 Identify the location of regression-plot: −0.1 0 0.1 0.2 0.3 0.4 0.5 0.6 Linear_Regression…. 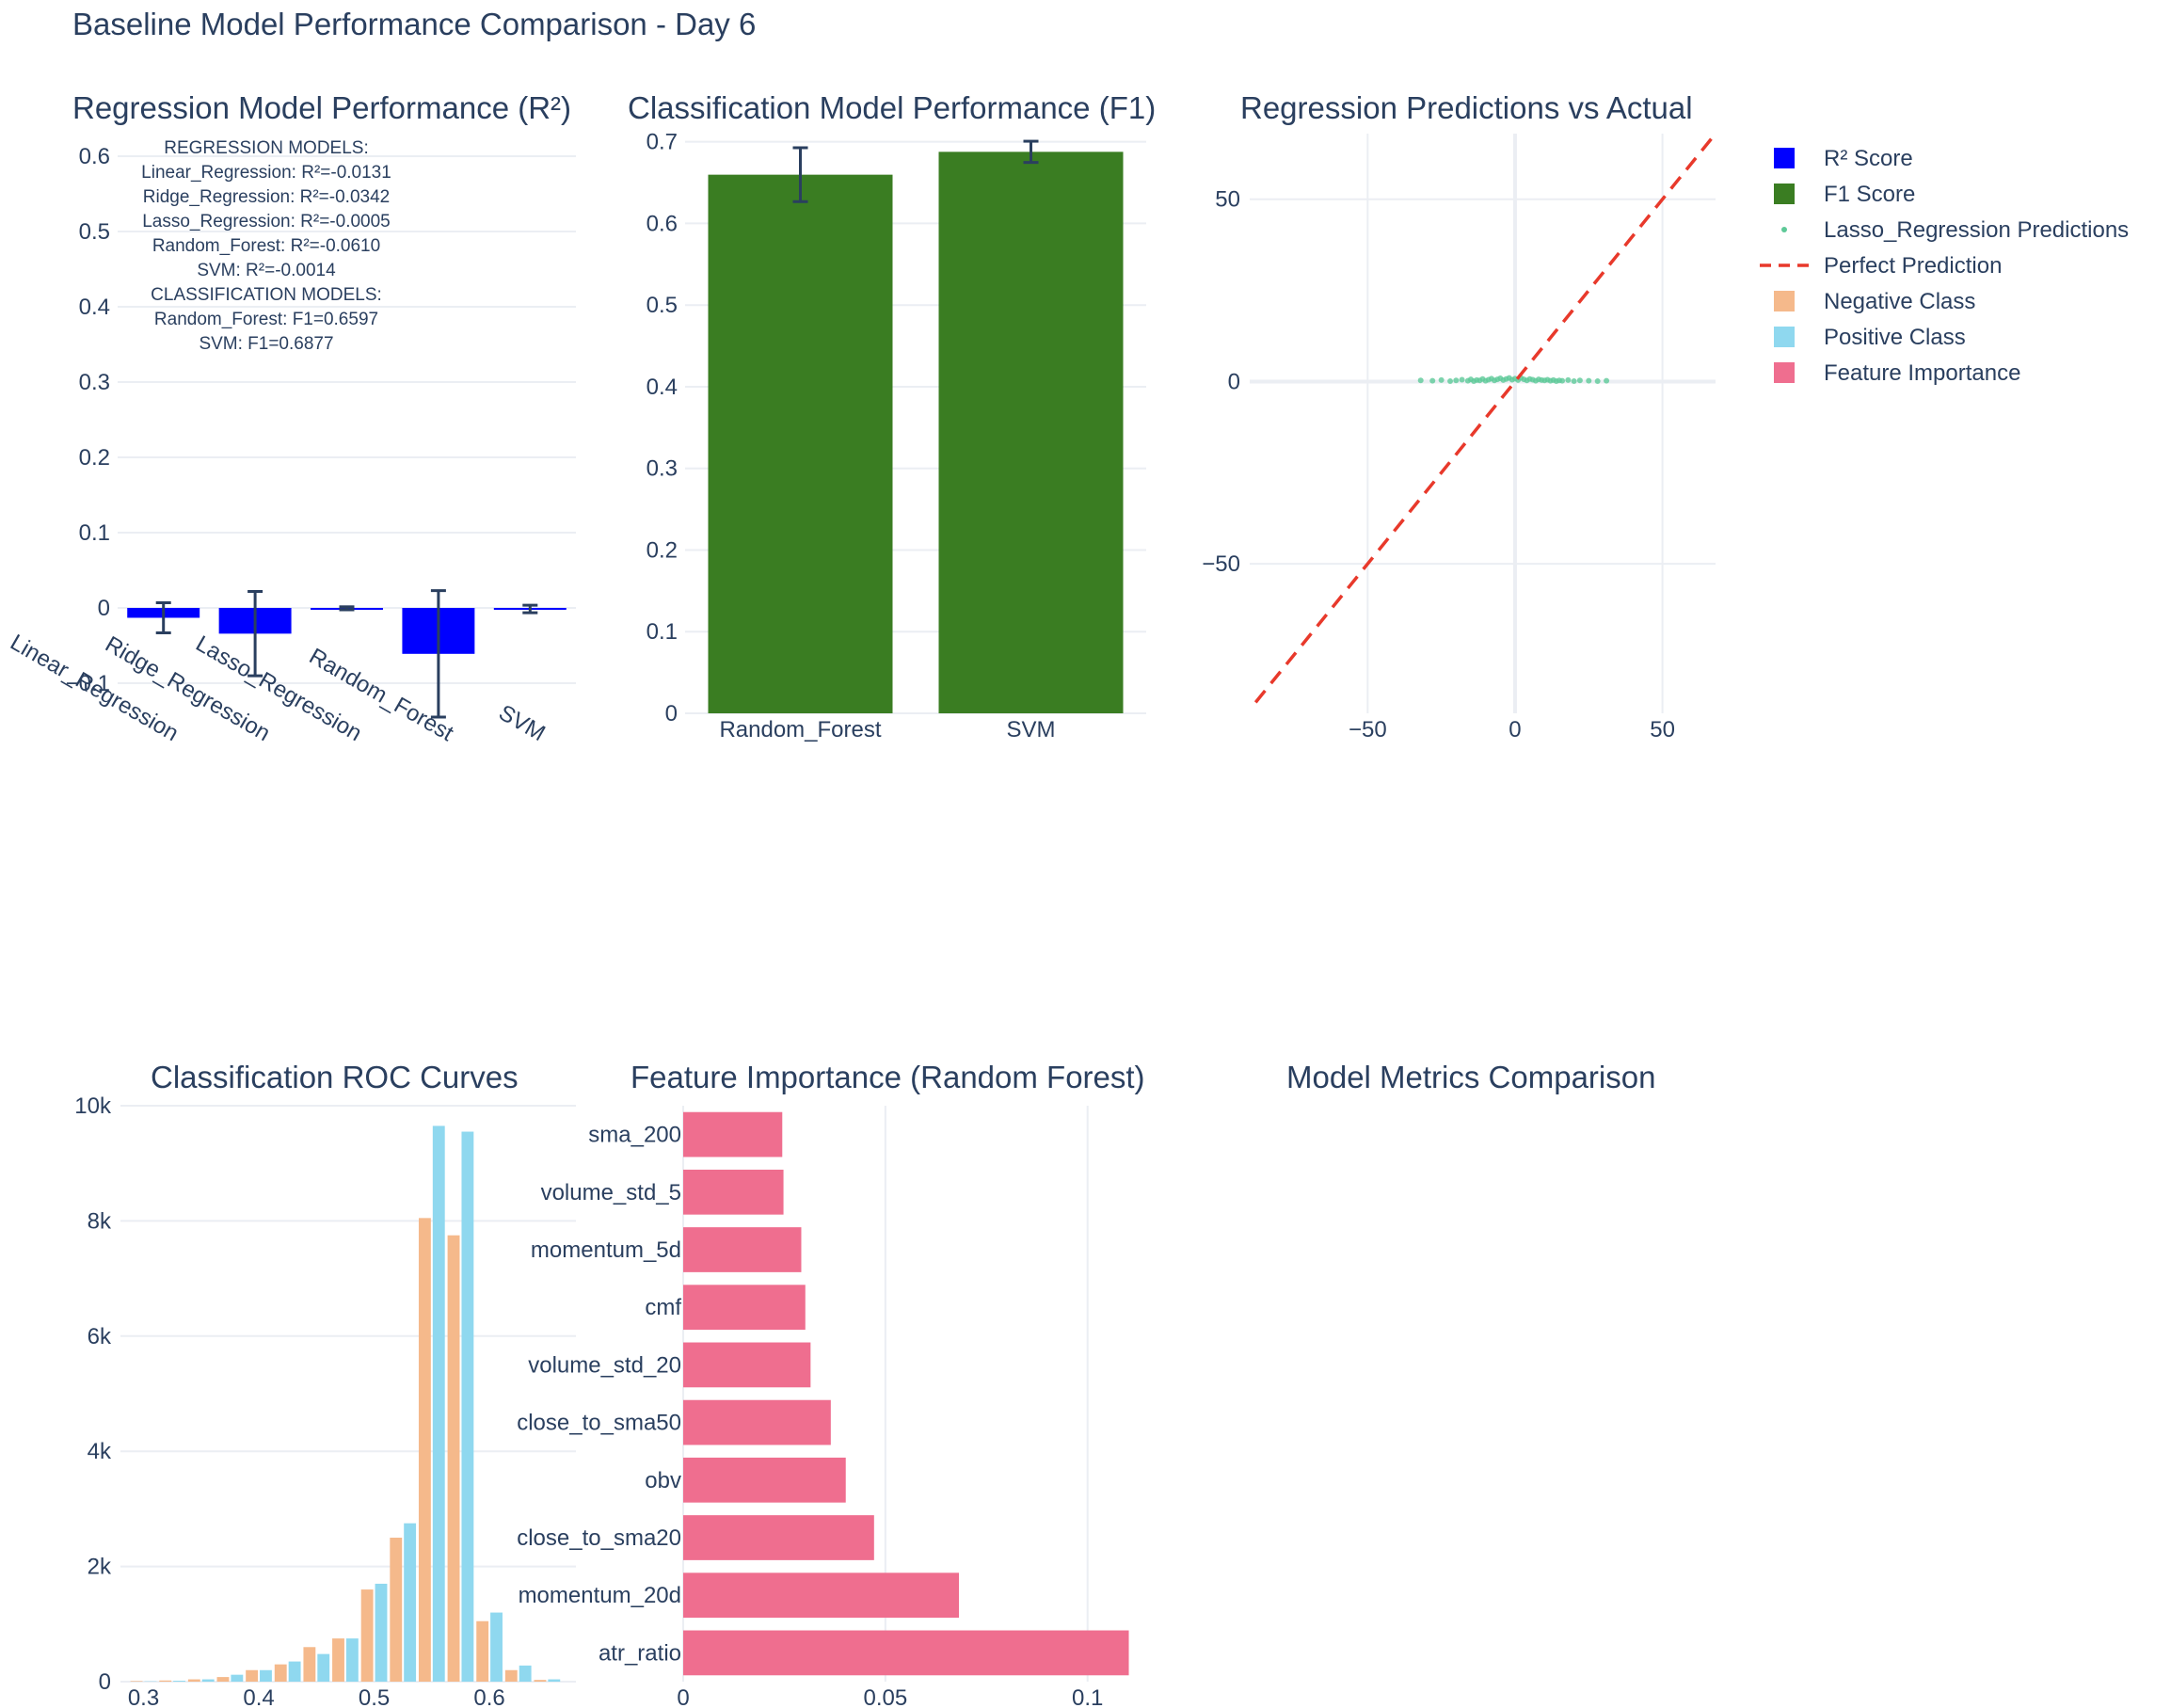
(291, 445).